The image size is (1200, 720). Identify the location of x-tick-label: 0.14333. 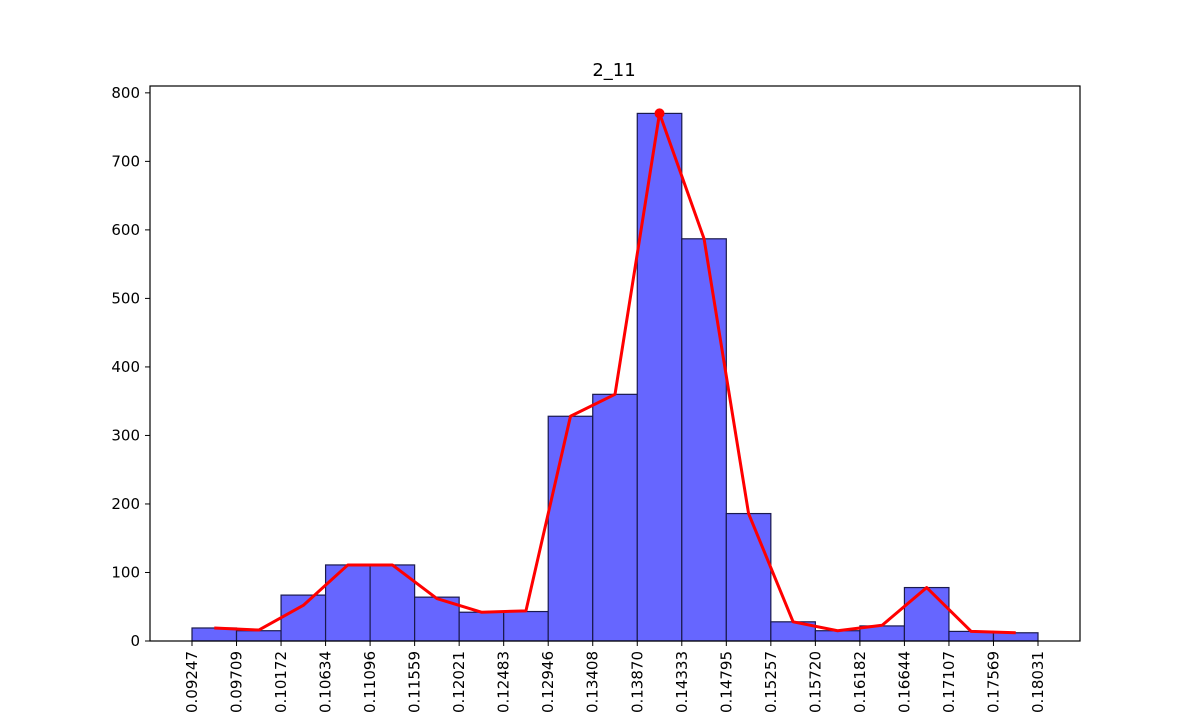
(682, 682).